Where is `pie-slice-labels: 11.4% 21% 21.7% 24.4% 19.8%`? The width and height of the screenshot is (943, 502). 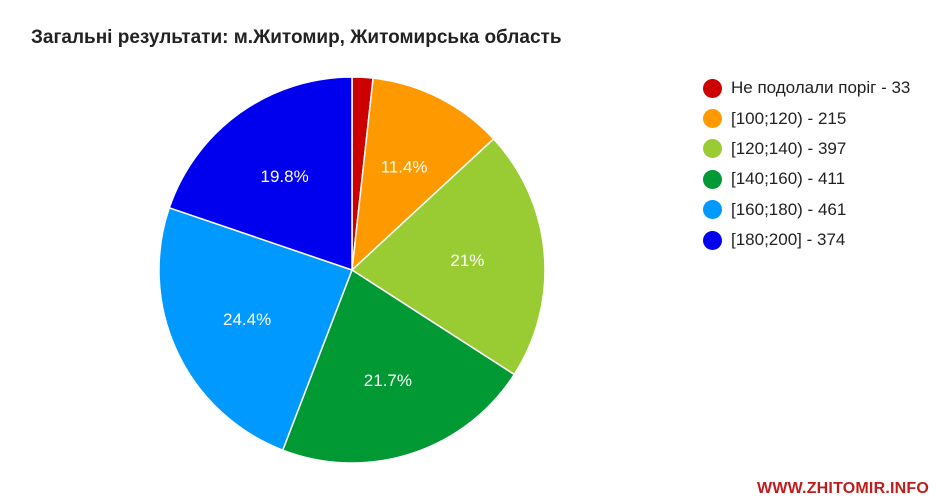
pie-slice-labels: 11.4% 21% 21.7% 24.4% 19.8% is located at coordinates (353, 274).